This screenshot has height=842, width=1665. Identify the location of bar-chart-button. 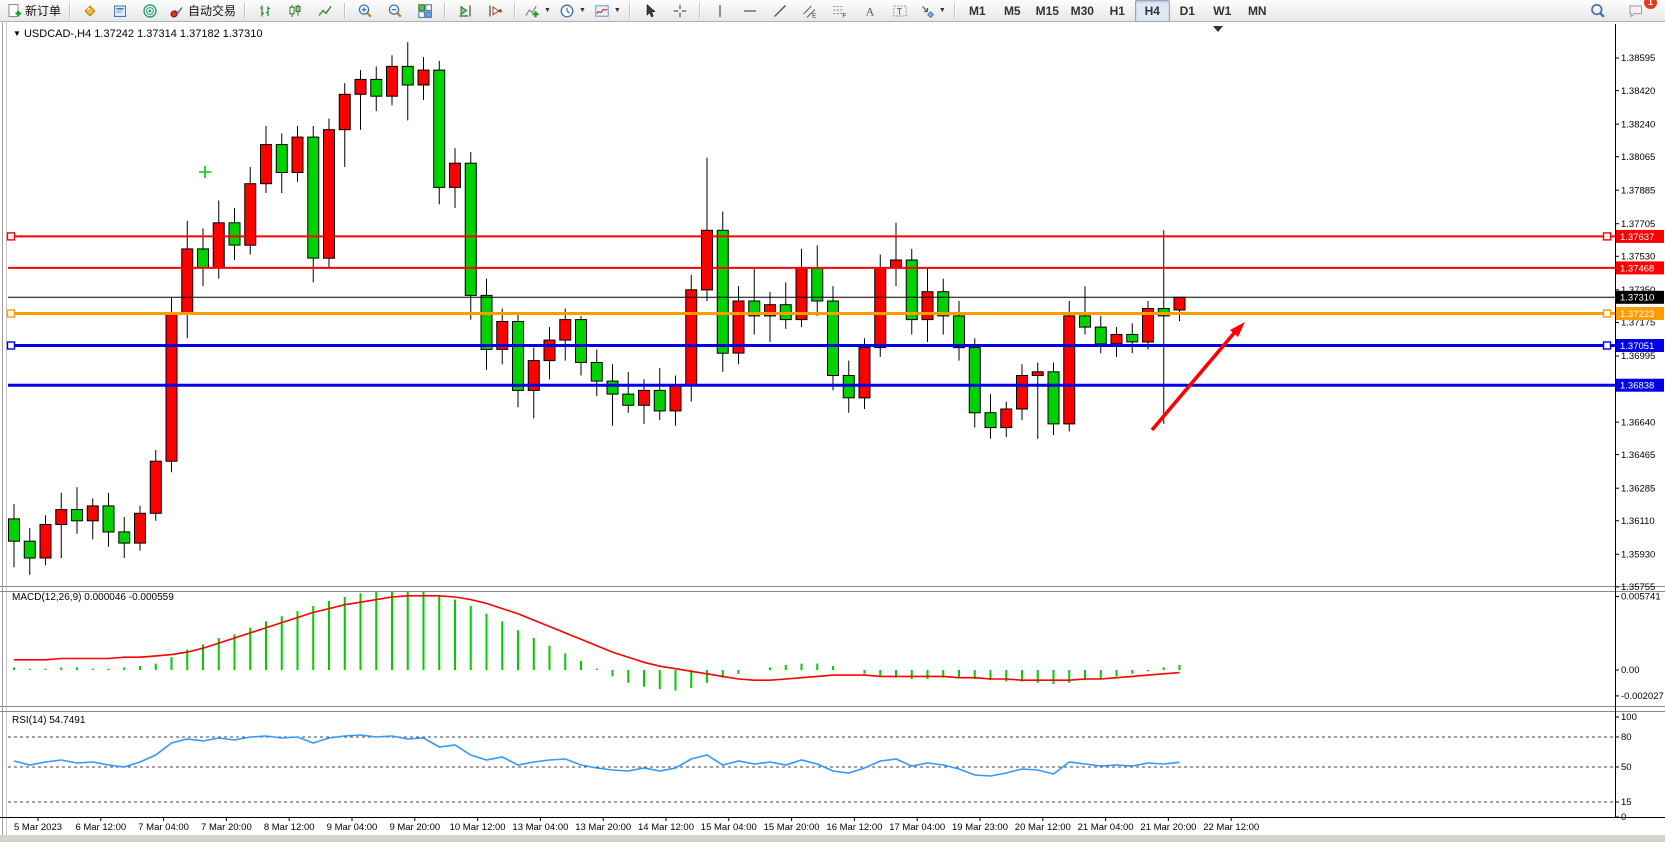
(265, 11).